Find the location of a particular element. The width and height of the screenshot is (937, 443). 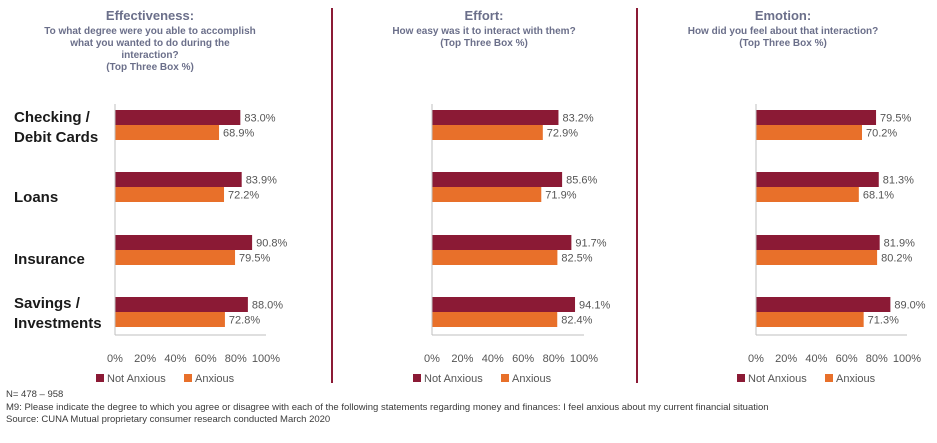

bar-data-label: 71.9% is located at coordinates (560, 196).